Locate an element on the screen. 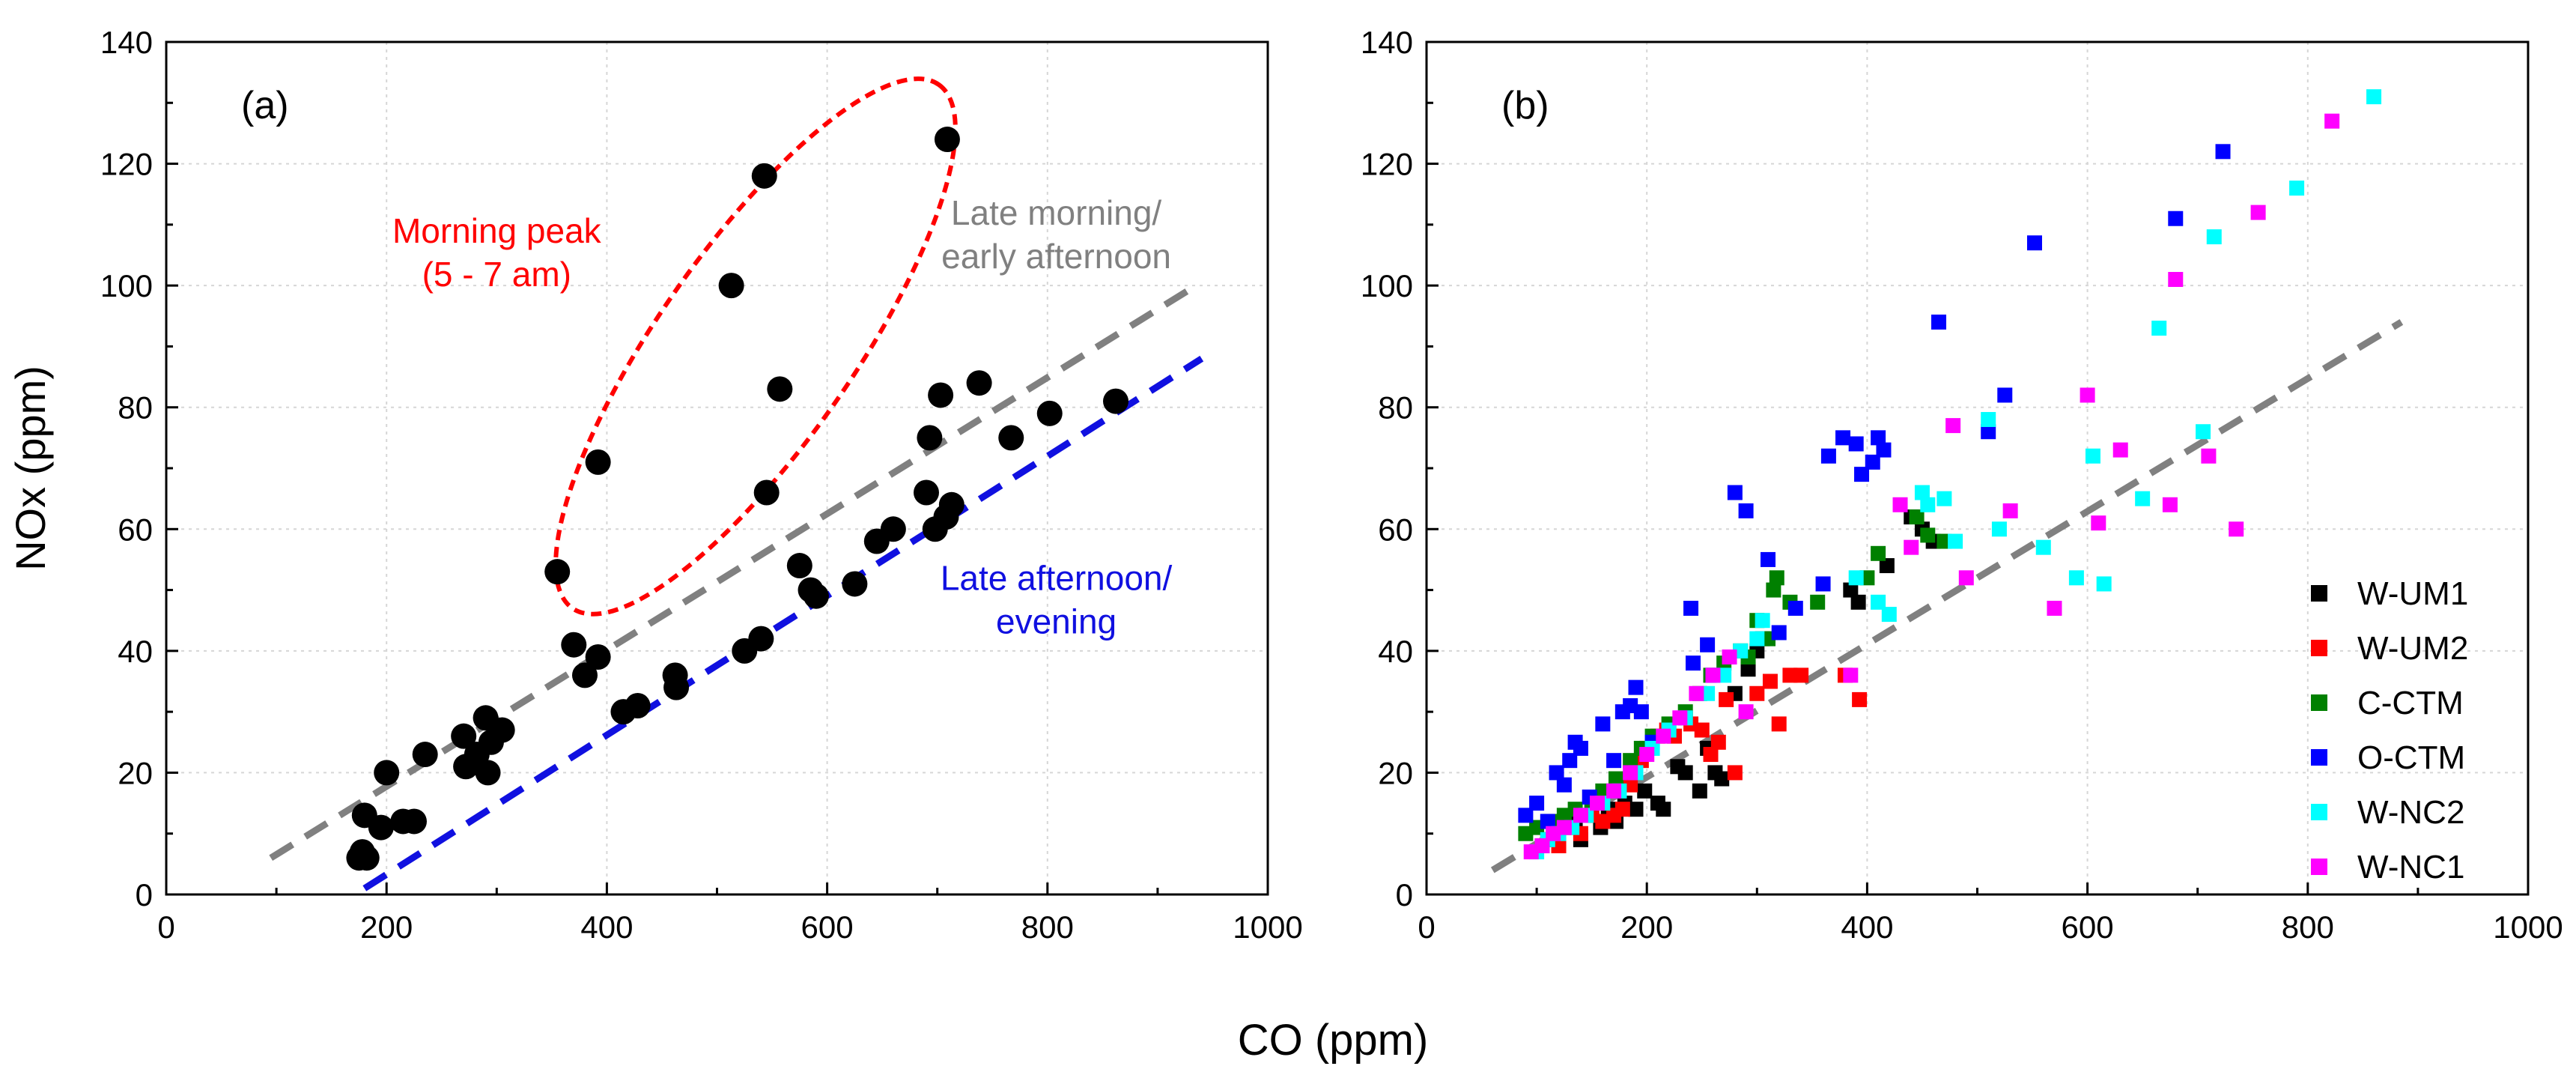 The height and width of the screenshot is (1090, 2576). panel-label: (b) is located at coordinates (1525, 105).